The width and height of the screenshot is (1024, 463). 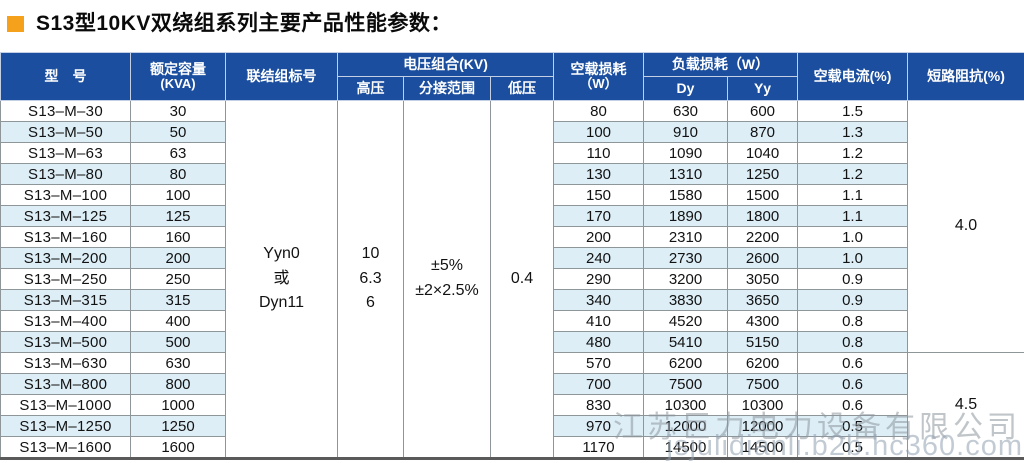 What do you see at coordinates (178, 384) in the screenshot?
I see `cell-capacity: 800` at bounding box center [178, 384].